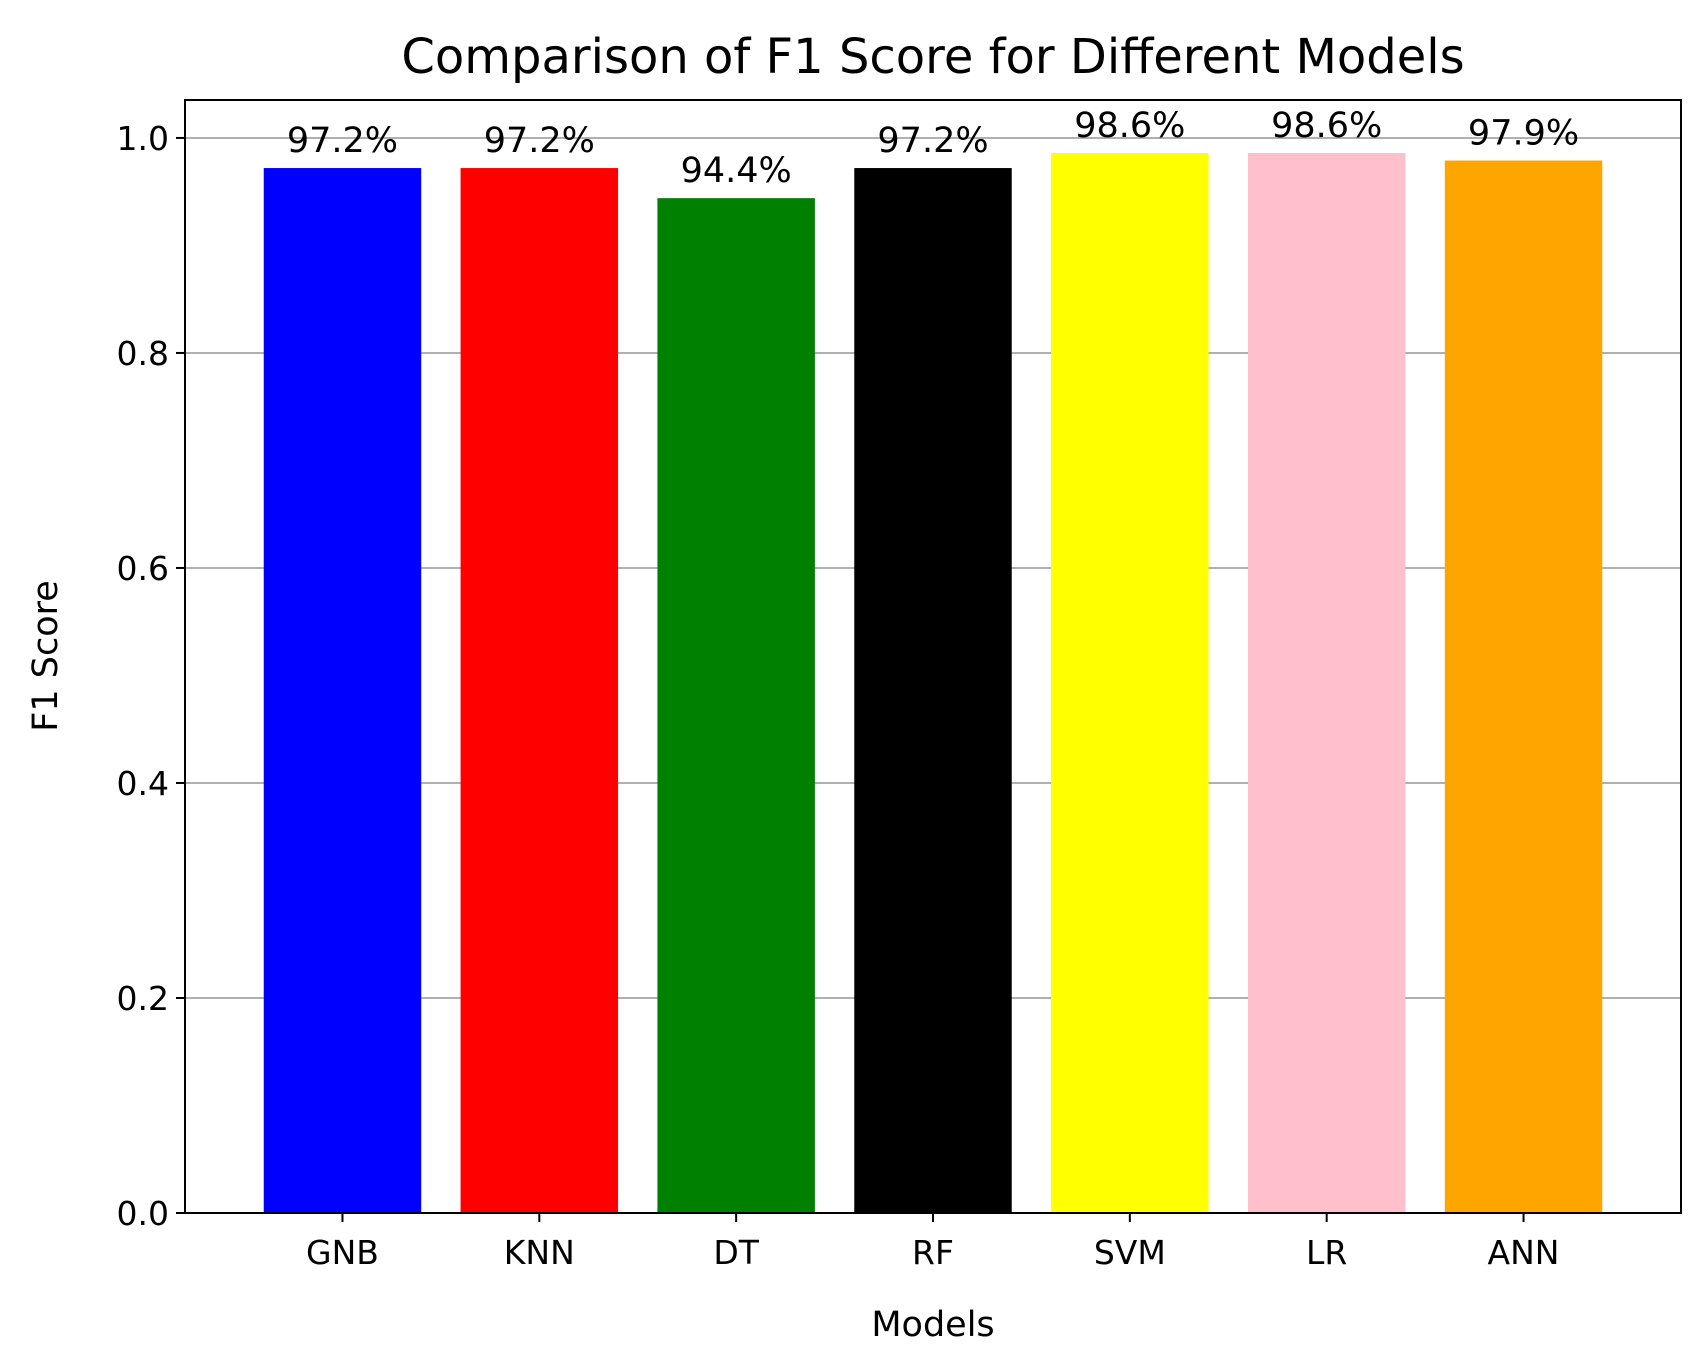  I want to click on x-tick-label-lr: LR, so click(1326, 1252).